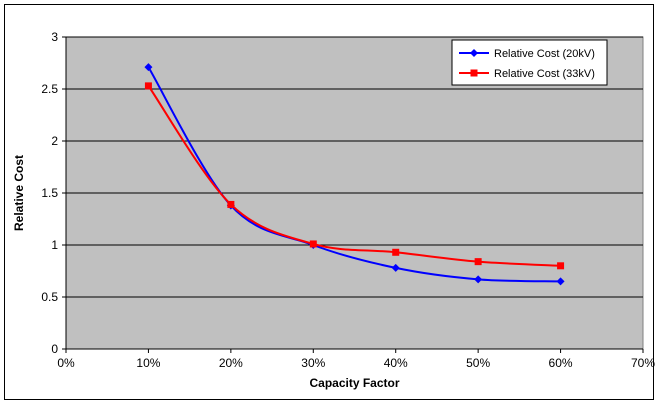  Describe the element at coordinates (231, 363) in the screenshot. I see `x-tick-label-2: 20%` at that location.